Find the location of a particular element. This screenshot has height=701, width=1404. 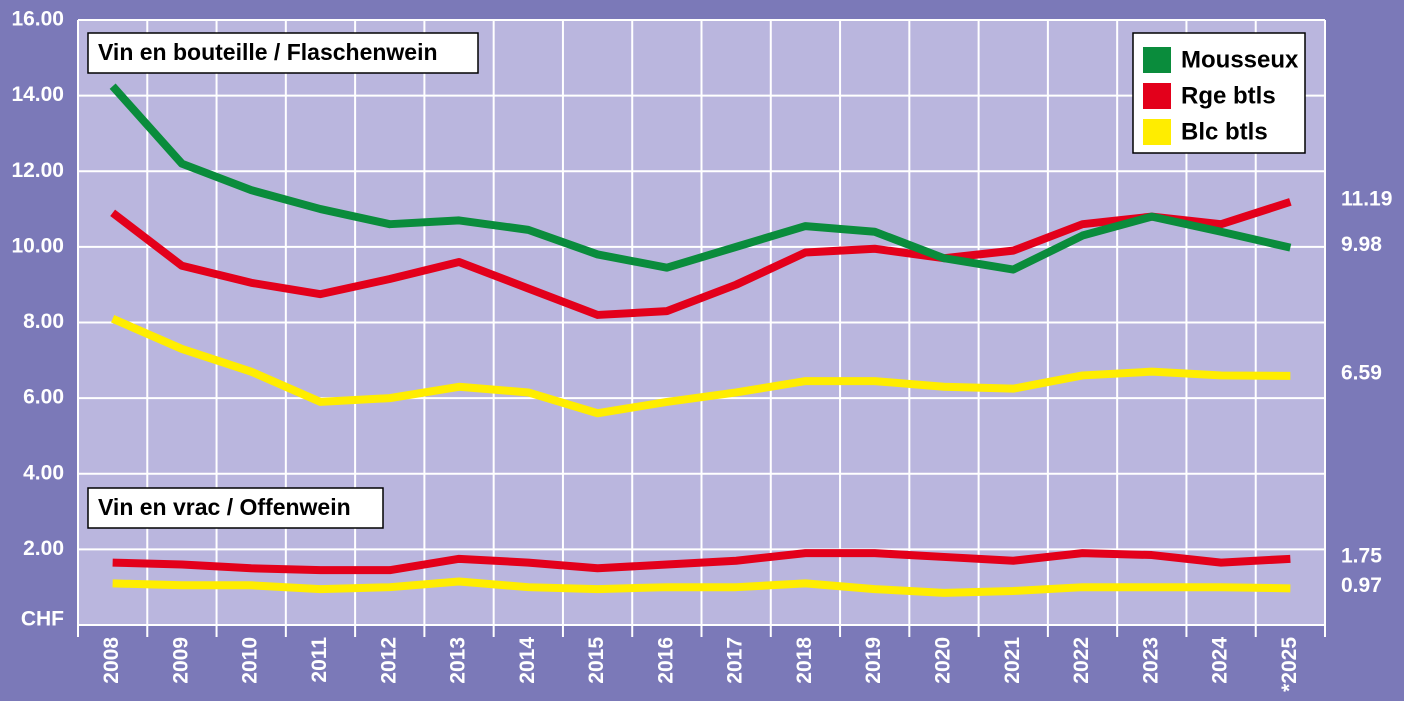

legend-label: Mousseux is located at coordinates (1240, 59).